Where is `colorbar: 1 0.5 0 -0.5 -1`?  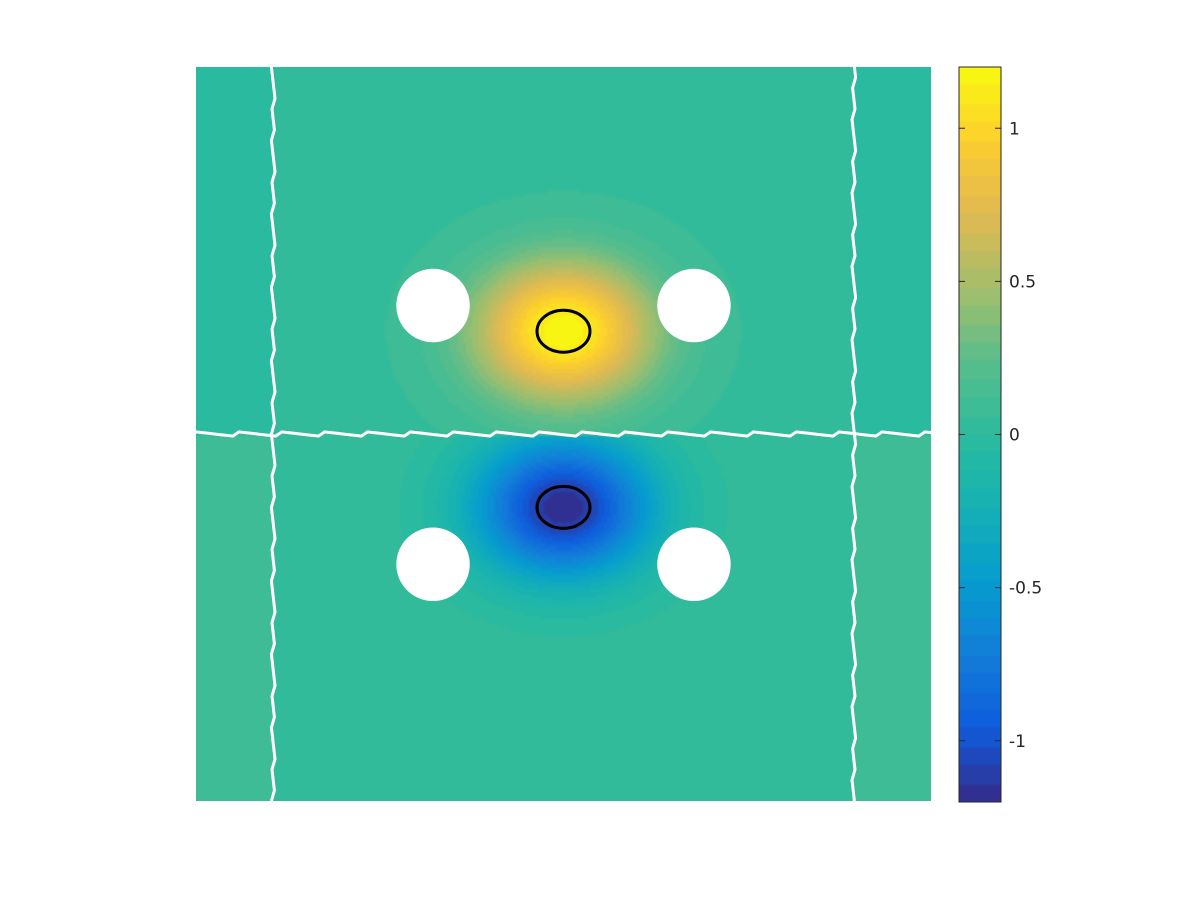
colorbar: 1 0.5 0 -0.5 -1 is located at coordinates (1000, 434).